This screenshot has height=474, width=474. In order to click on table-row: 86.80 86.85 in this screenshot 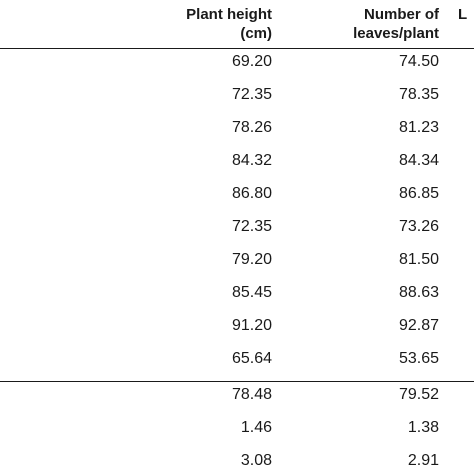, I will do `click(237, 194)`.